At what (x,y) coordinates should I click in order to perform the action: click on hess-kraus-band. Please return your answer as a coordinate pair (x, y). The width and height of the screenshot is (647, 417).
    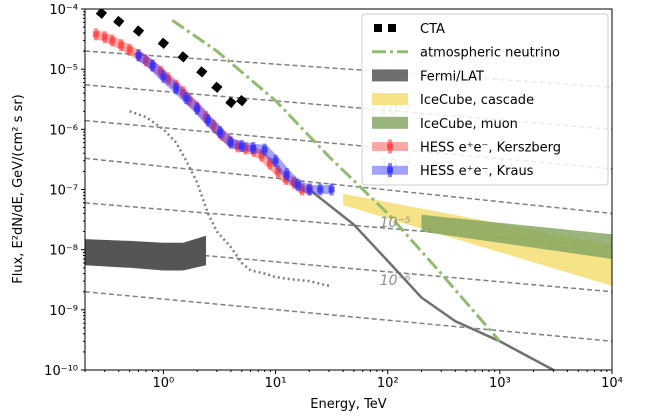
    Looking at the image, I should click on (233, 122).